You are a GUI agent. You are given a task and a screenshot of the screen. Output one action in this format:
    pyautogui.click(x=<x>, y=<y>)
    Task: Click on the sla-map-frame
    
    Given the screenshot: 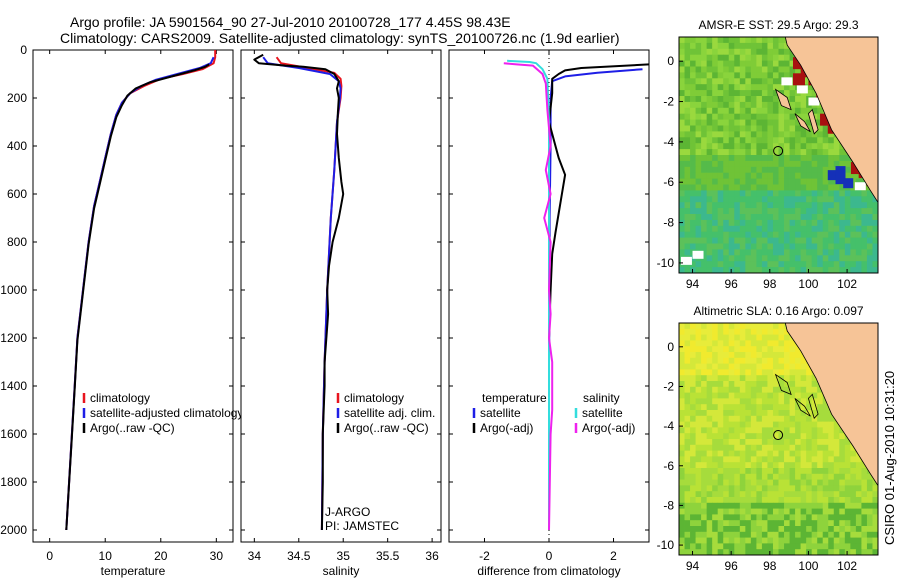 What is the action you would take?
    pyautogui.click(x=778, y=439)
    